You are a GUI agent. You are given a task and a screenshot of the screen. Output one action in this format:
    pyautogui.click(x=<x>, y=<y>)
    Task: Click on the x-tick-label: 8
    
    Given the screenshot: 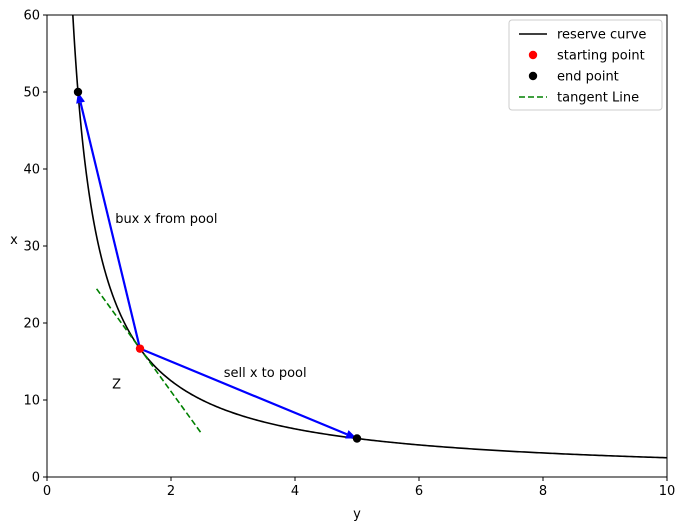 What is the action you would take?
    pyautogui.click(x=543, y=491)
    